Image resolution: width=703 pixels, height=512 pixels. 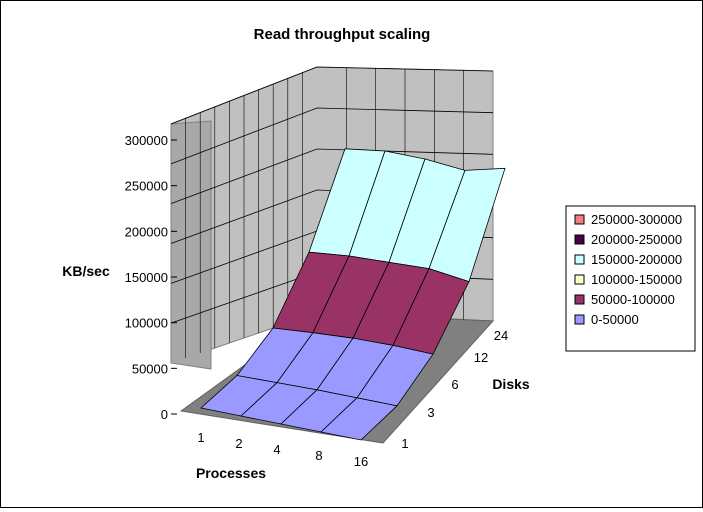 I want to click on z-tick-labels: 0 50000 100000 150000 200000 250000 300000, so click(x=151, y=277).